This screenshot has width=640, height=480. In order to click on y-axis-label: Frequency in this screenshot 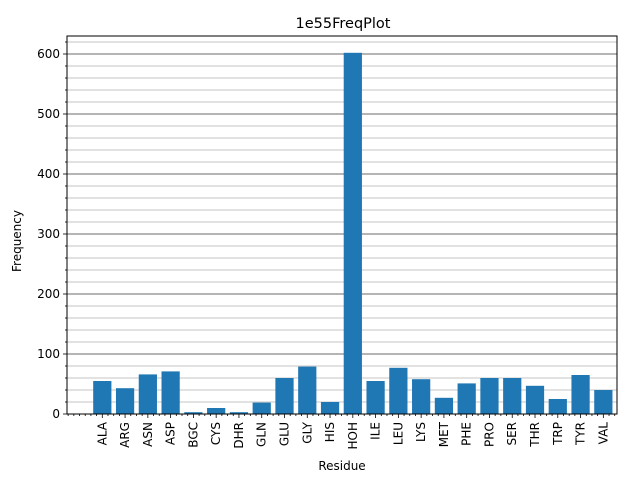, I will do `click(17, 241)`.